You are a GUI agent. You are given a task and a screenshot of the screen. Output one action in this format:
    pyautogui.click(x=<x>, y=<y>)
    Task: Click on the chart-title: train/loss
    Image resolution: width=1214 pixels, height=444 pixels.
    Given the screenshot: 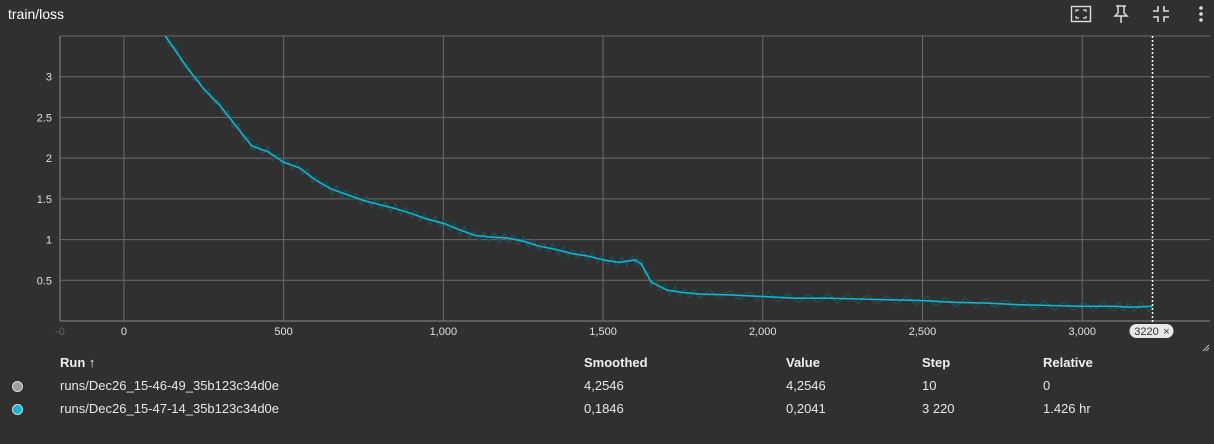 What is the action you would take?
    pyautogui.click(x=36, y=14)
    